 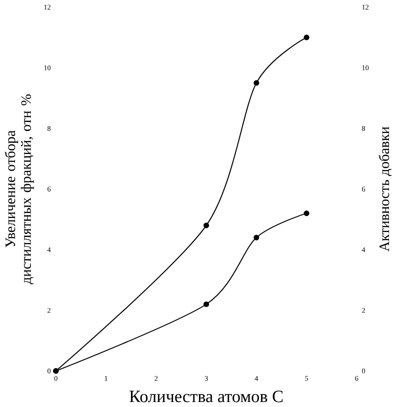 What do you see at coordinates (385, 189) in the screenshot?
I see `y2-axis-title: Активность добавки` at bounding box center [385, 189].